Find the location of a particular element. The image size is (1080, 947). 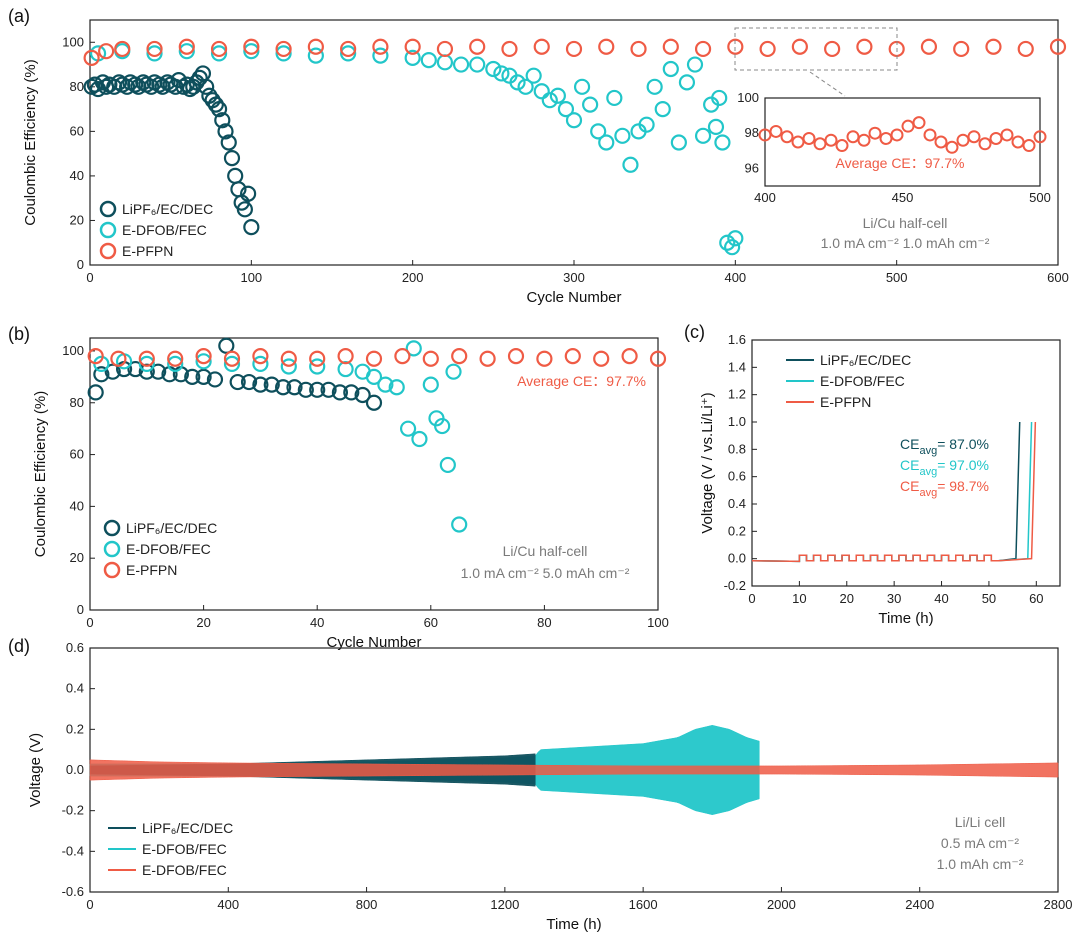

panel-a-x-tick-label: 400 is located at coordinates (735, 277).